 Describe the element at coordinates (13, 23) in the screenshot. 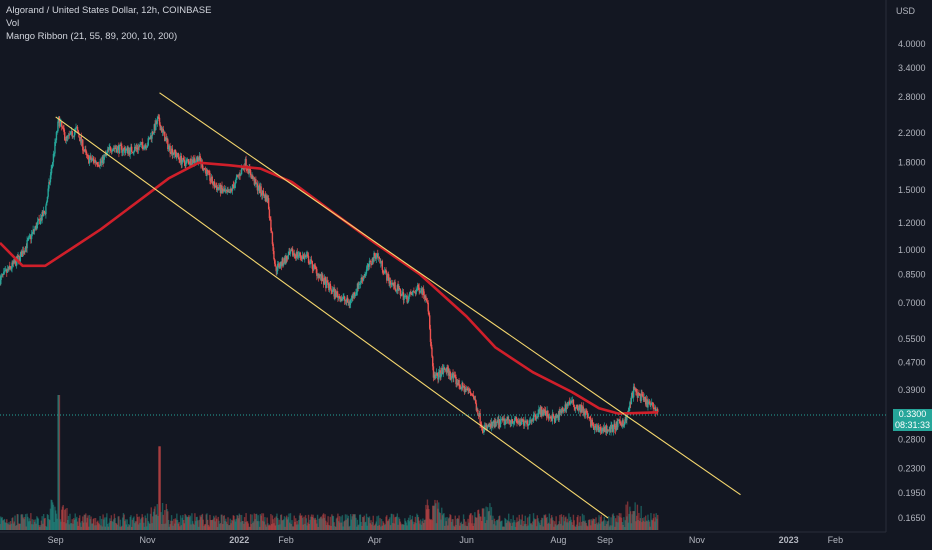

I see `volume-indicator-label: Vol` at that location.